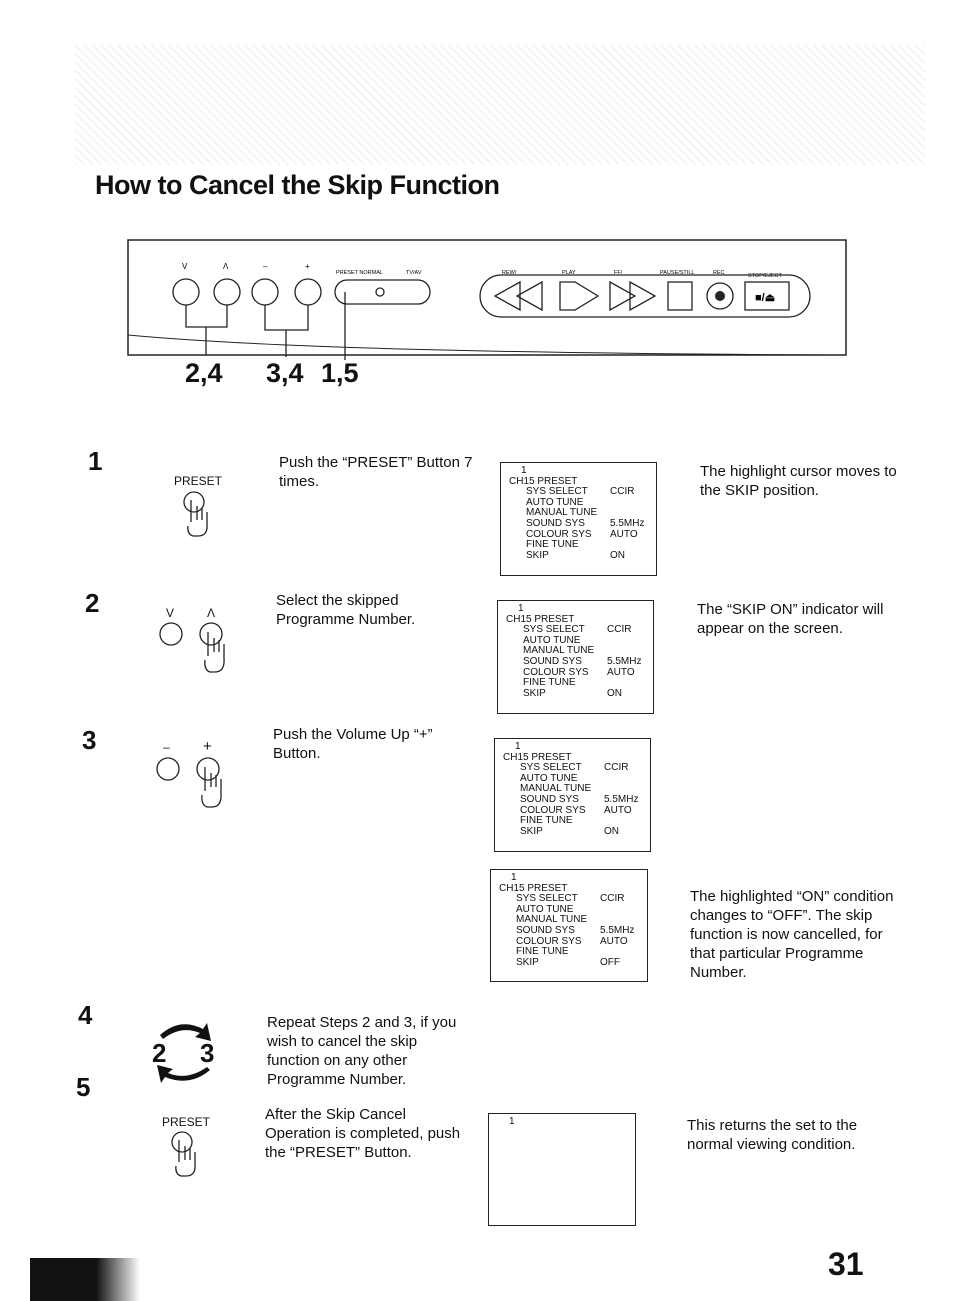 The height and width of the screenshot is (1301, 954). What do you see at coordinates (509, 273) in the screenshot?
I see `panel-label: REW/` at bounding box center [509, 273].